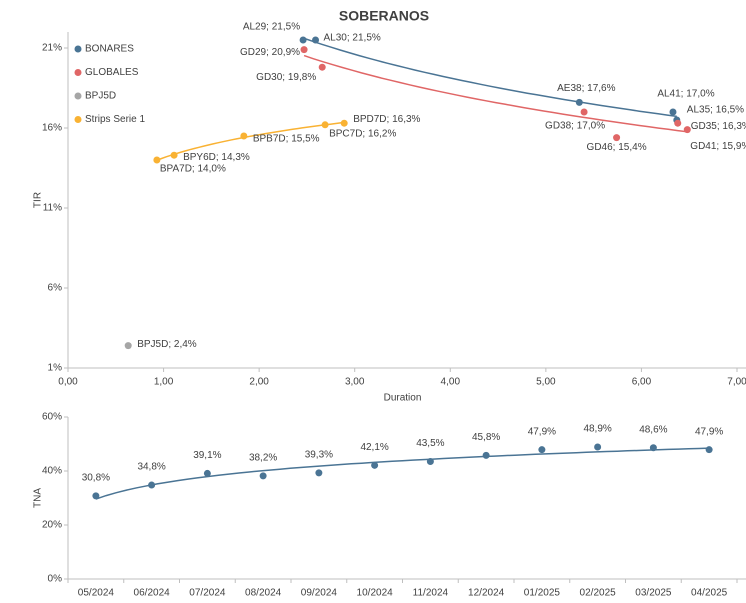  I want to click on data-label: 39,3%, so click(319, 455).